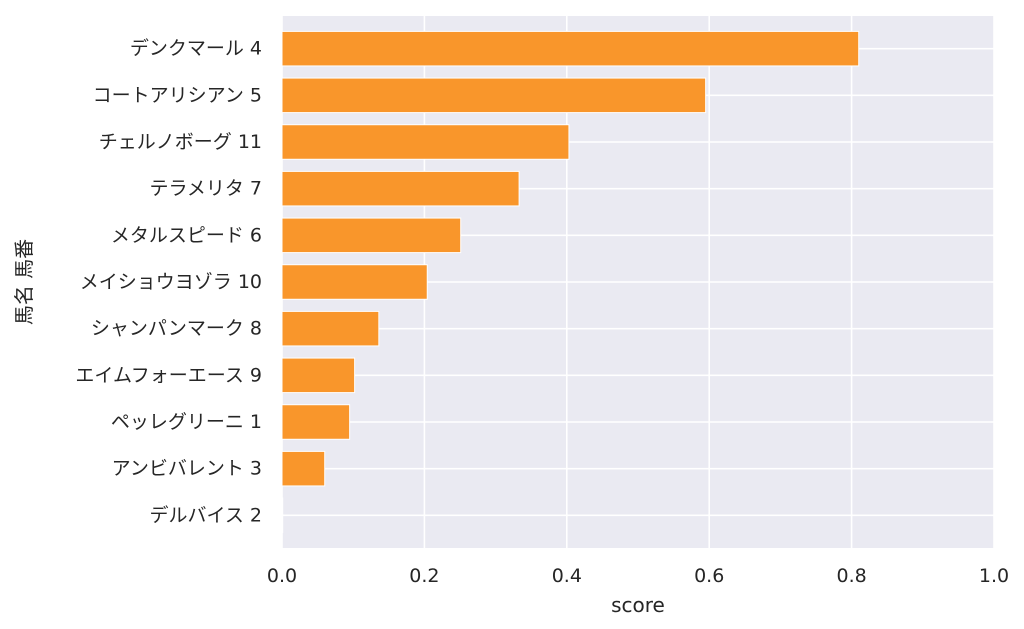  What do you see at coordinates (186, 235) in the screenshot?
I see `y-tick-label: メタルスピード 6` at bounding box center [186, 235].